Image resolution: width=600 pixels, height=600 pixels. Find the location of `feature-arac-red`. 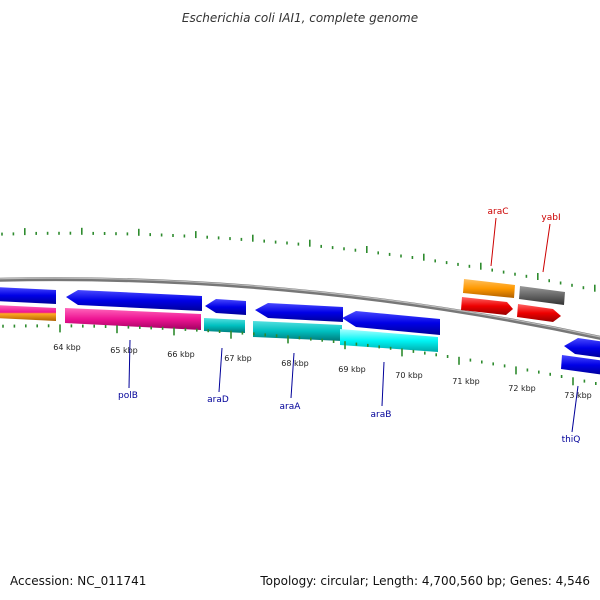

feature-arac-red is located at coordinates (487, 306).